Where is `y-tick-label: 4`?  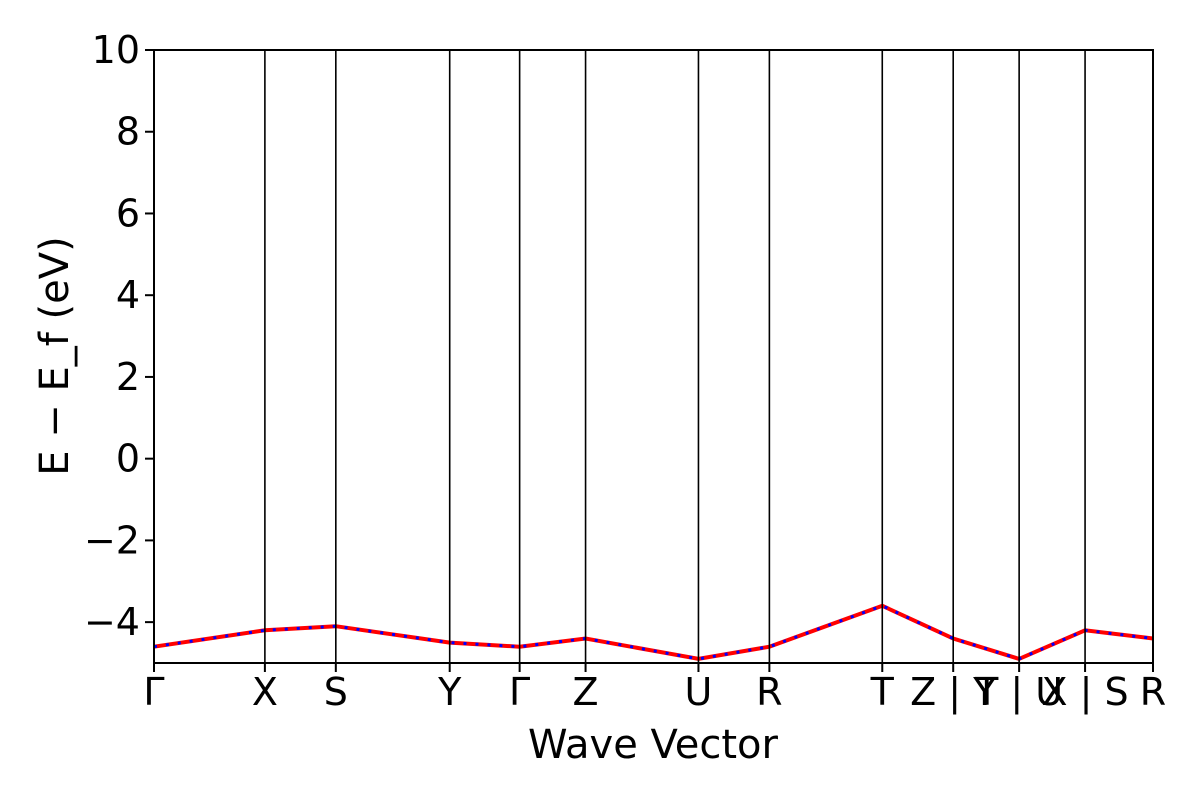 y-tick-label: 4 is located at coordinates (128, 295).